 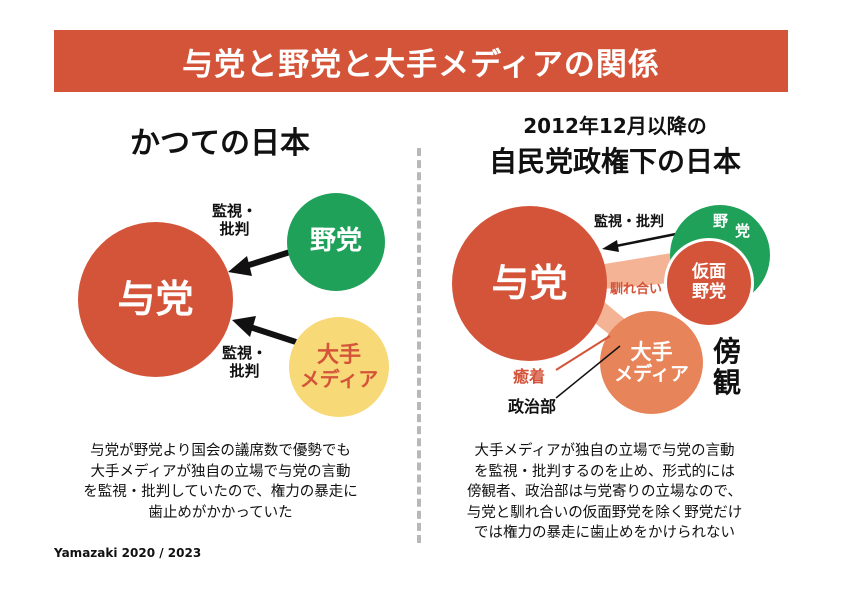 I want to click on left-arrow-bottom, so click(x=264, y=330).